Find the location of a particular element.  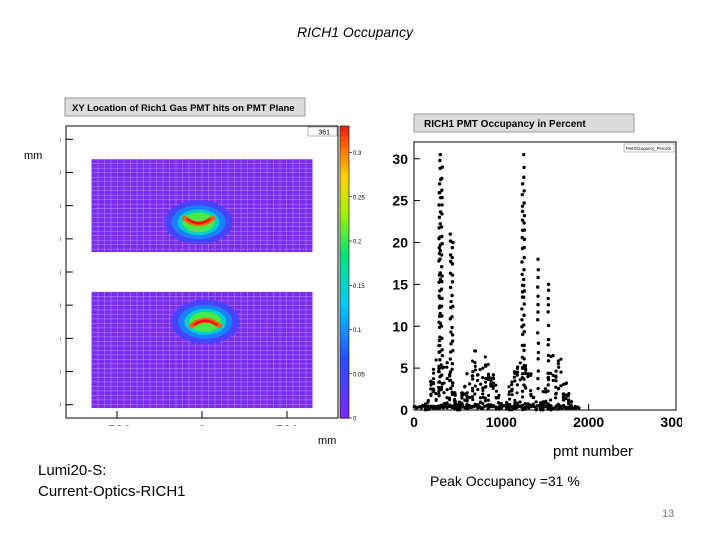

x-tick-label: 1000 is located at coordinates (501, 422).